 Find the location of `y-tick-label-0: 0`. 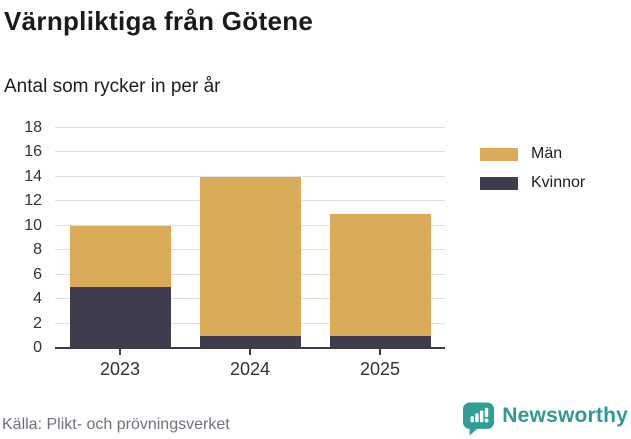

y-tick-label-0: 0 is located at coordinates (37, 347).